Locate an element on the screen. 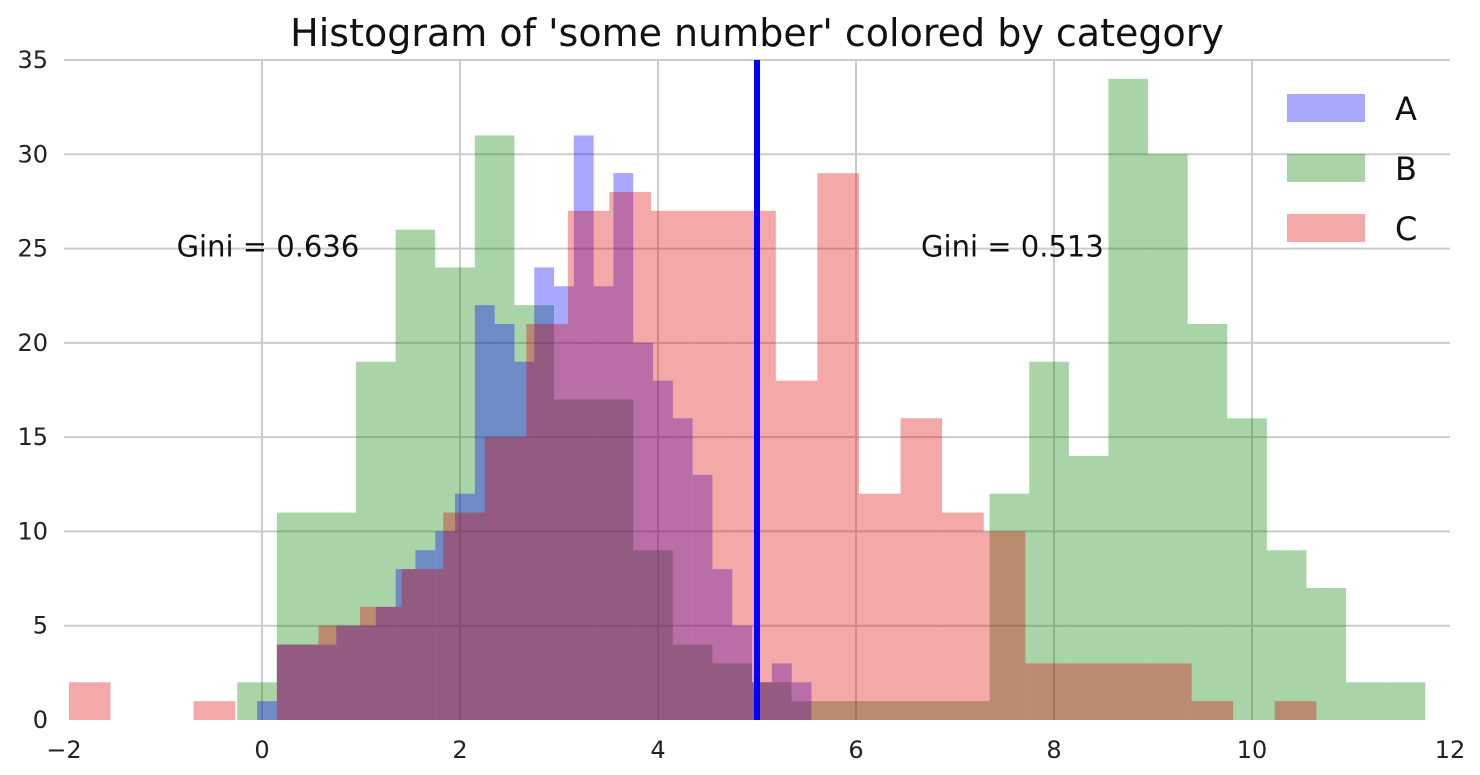 The image size is (1480, 775). y-tick-label: 30 is located at coordinates (32, 154).